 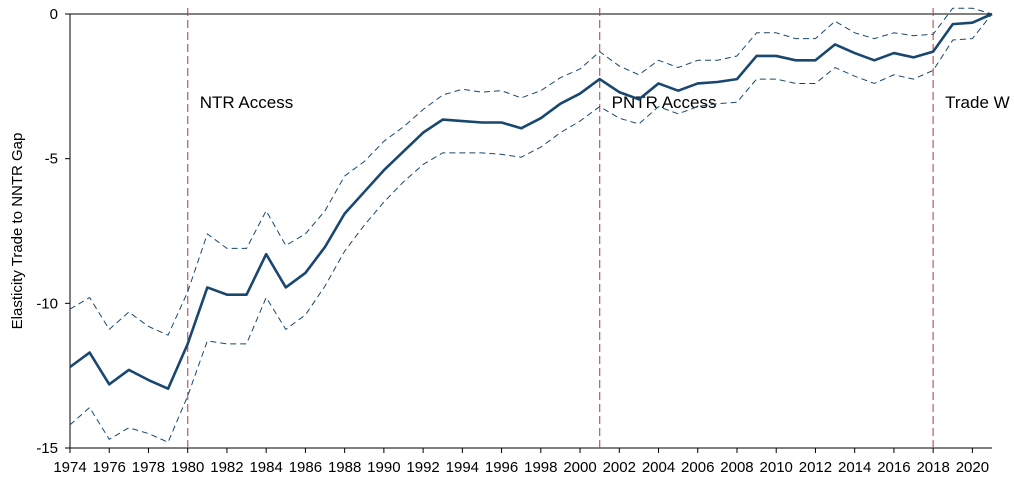 I want to click on x-tick-label: 1990, so click(x=383, y=467).